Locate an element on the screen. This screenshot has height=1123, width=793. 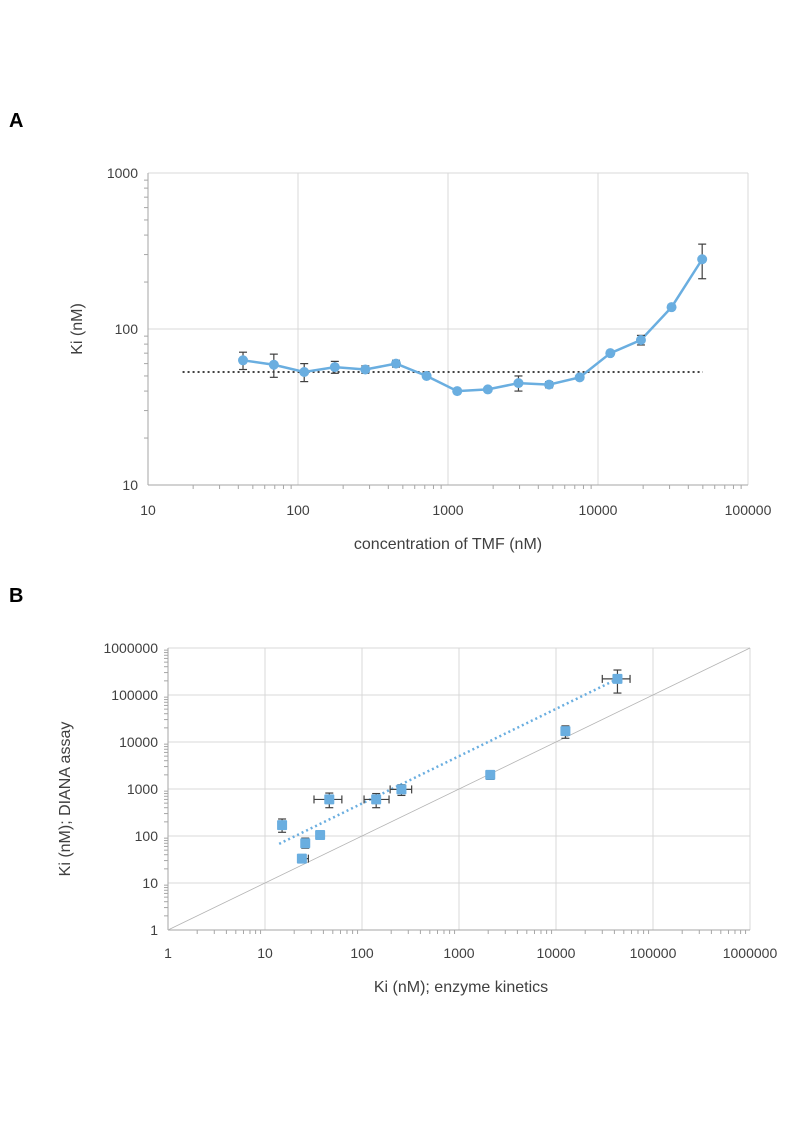
y-axis-label: Ki (nM) is located at coordinates (77, 329).